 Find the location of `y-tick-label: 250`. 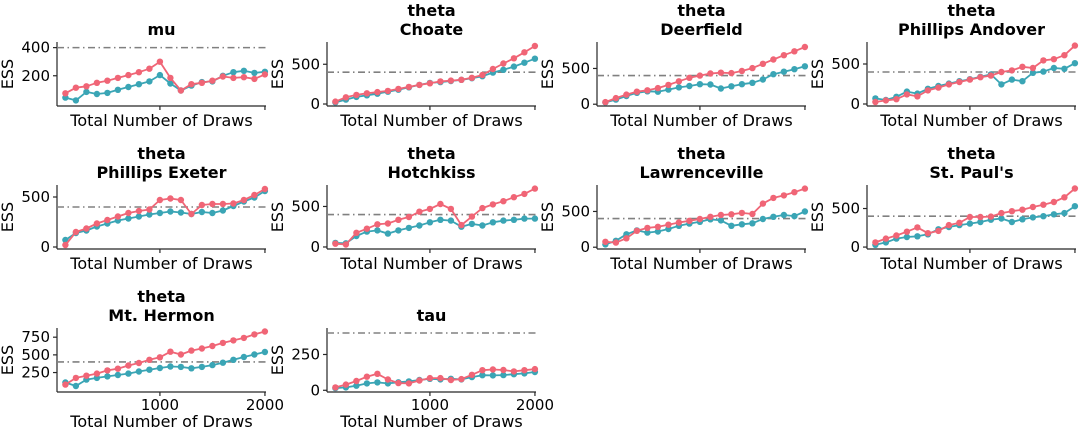

y-tick-label: 250 is located at coordinates (35, 373).